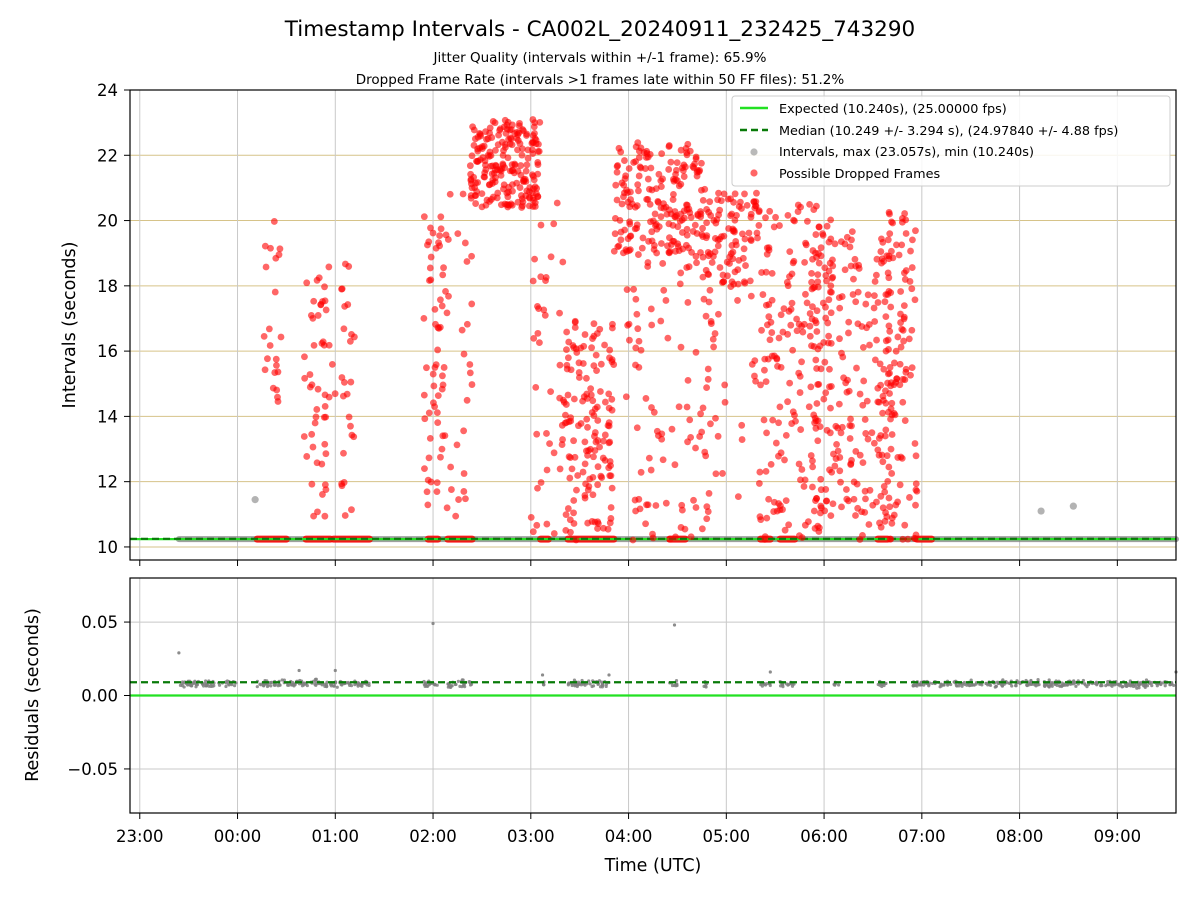 This screenshot has width=1200, height=900. Describe the element at coordinates (140, 836) in the screenshot. I see `x-tick-label: 23:00` at that location.